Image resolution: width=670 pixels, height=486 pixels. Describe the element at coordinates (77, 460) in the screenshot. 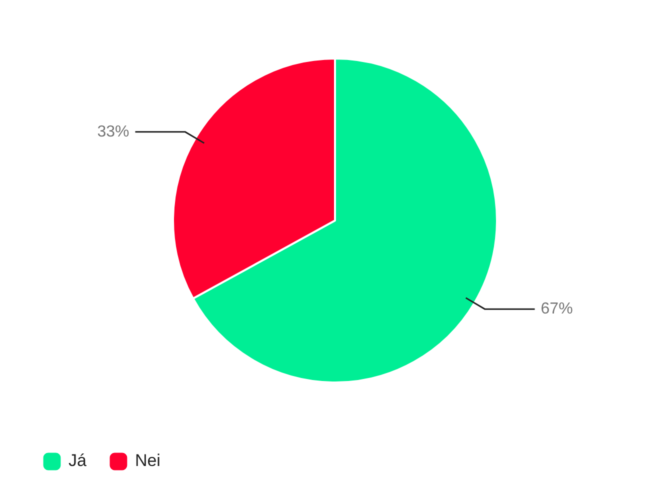

I see `legend-label: Já` at that location.